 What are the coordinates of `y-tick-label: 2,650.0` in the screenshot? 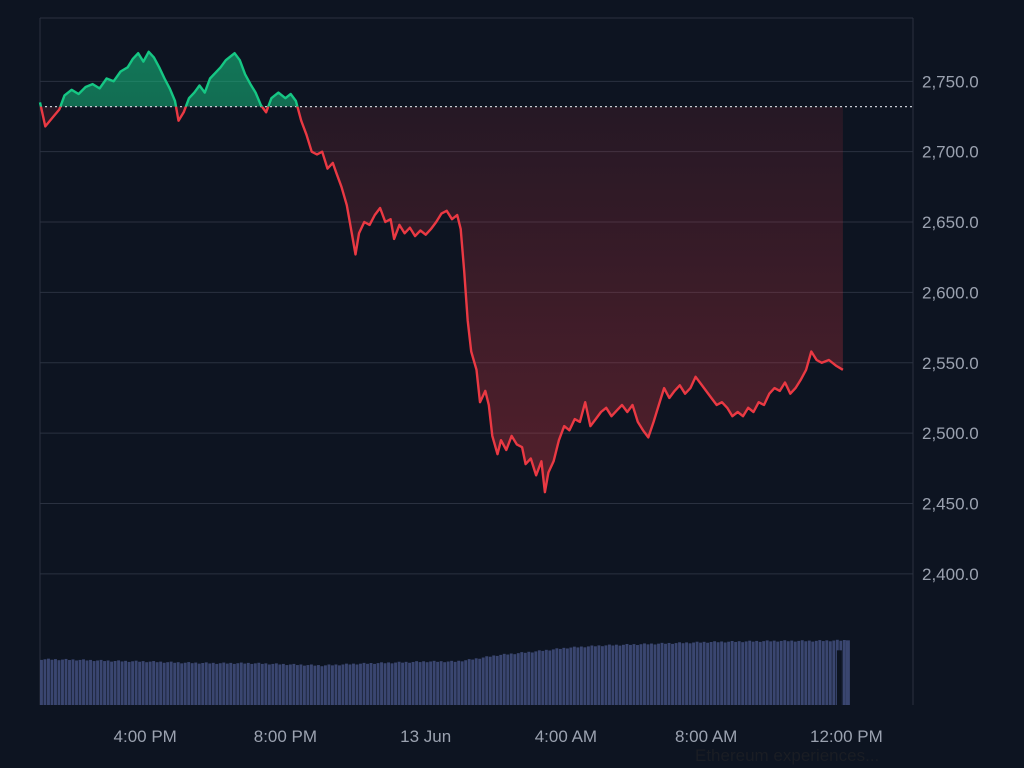 It's located at (950, 222).